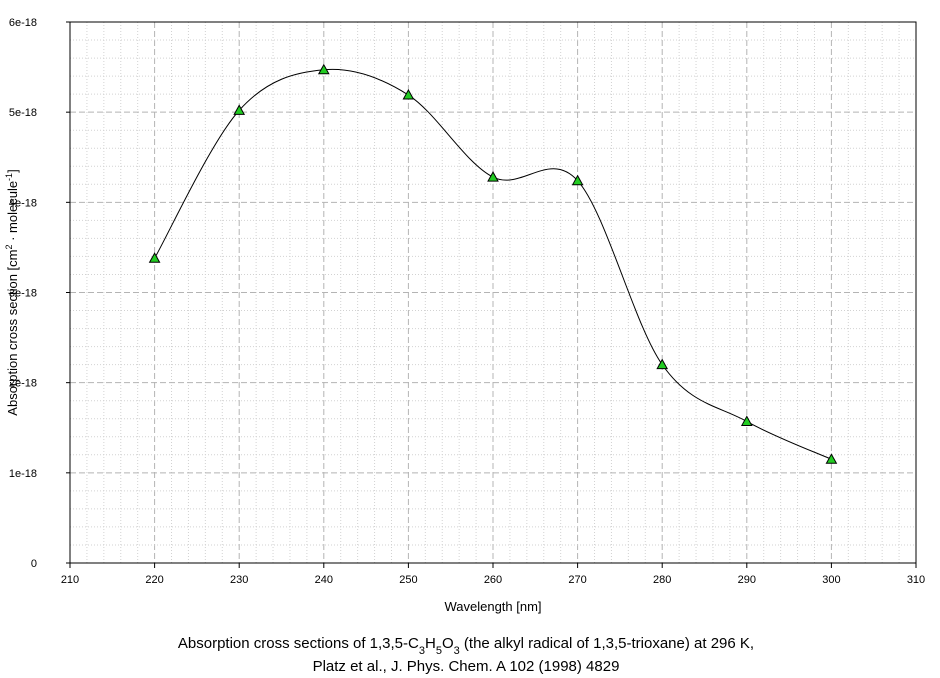  Describe the element at coordinates (298, 643) in the screenshot. I see `caption-part: Absorption cross sections of 1,3,5-C` at that location.